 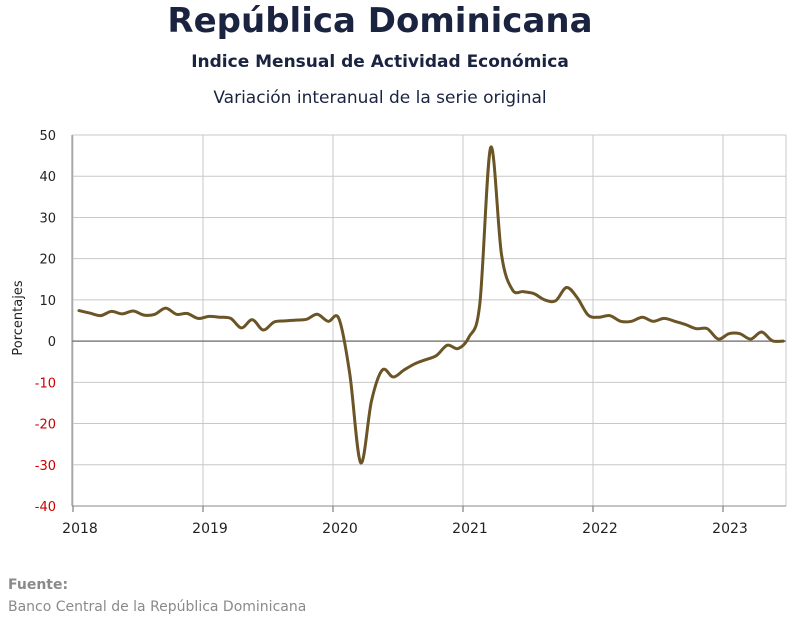 What do you see at coordinates (47, 260) in the screenshot?
I see `y-tick-label: 20` at bounding box center [47, 260].